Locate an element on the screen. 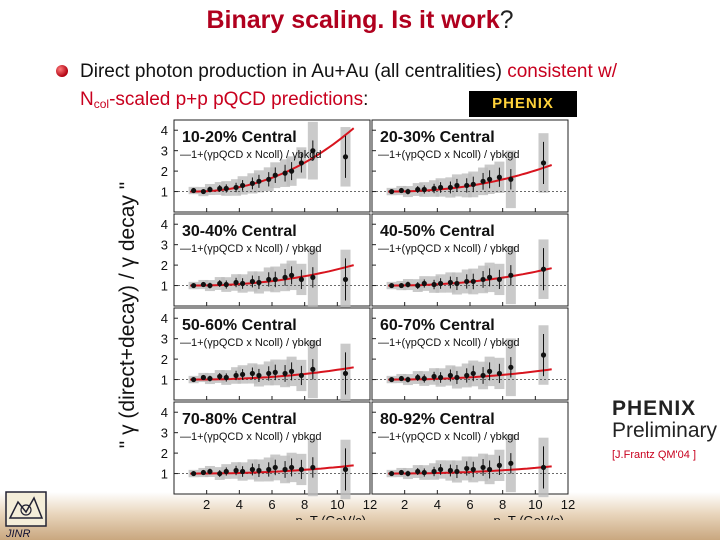 This screenshot has height=540, width=720. ncoll-n: N is located at coordinates (87, 99).